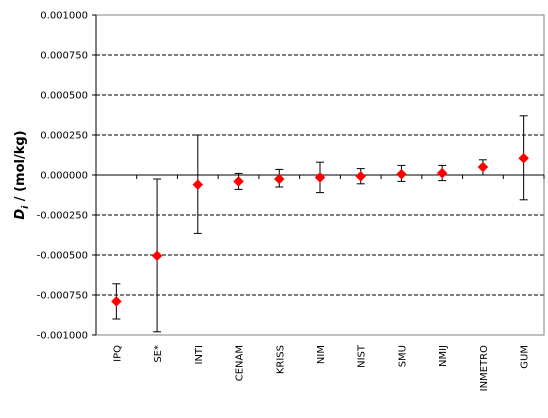  What do you see at coordinates (158, 354) in the screenshot?
I see `x-tick-label: SE*` at bounding box center [158, 354].